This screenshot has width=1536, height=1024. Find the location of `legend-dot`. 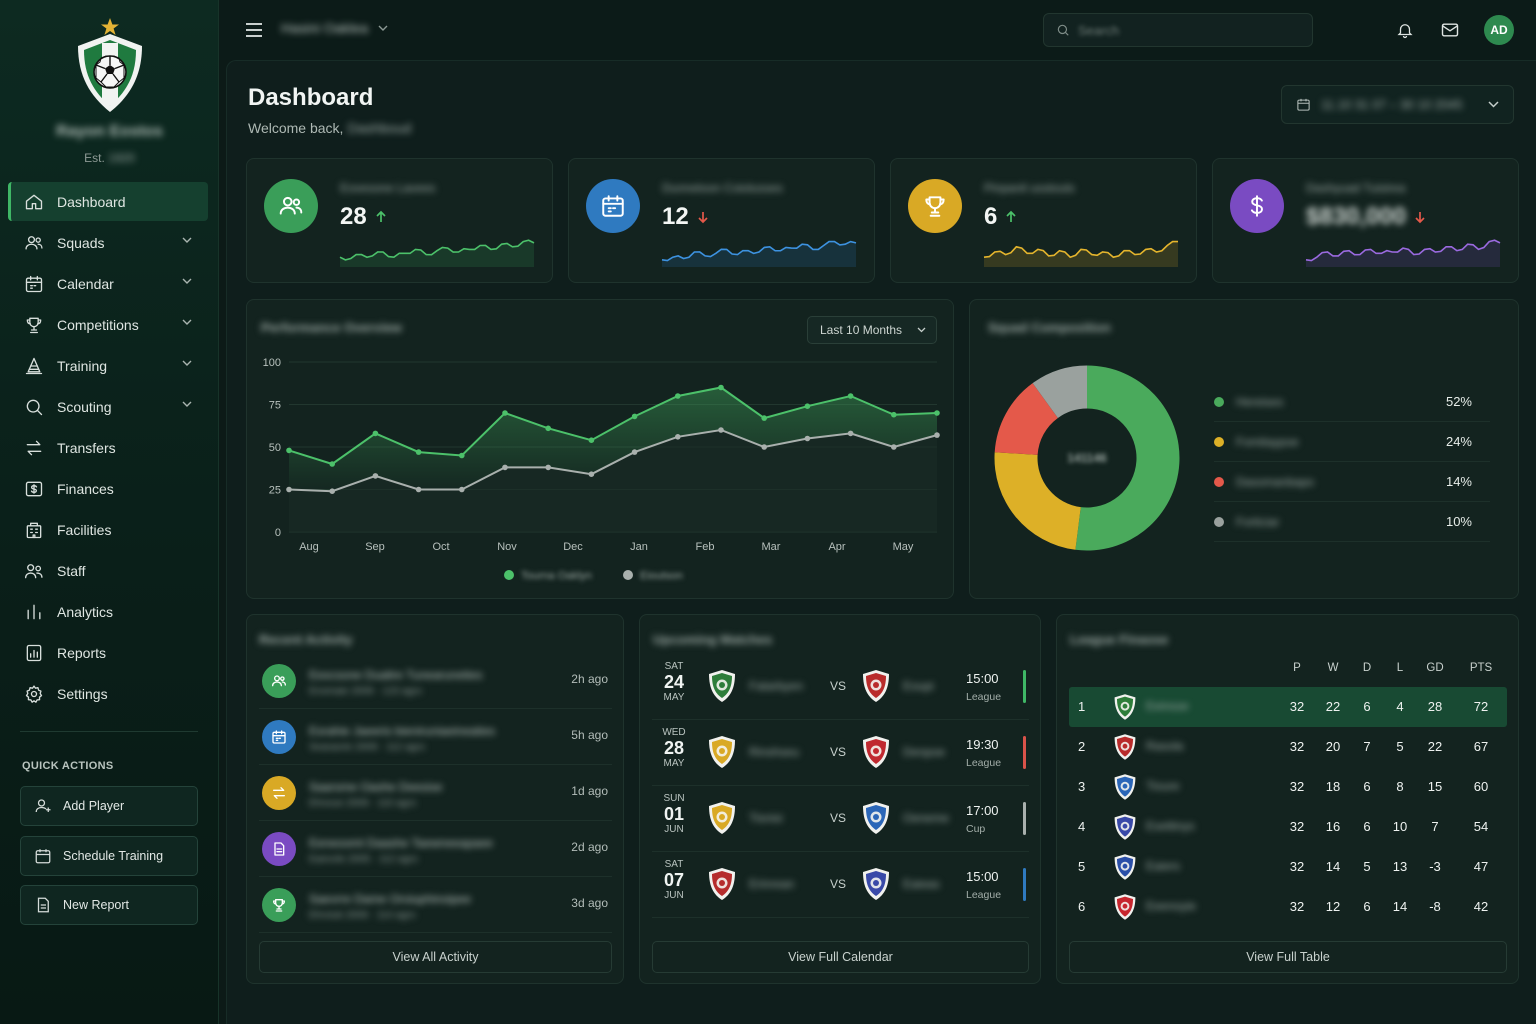

legend-dot is located at coordinates (1219, 521).